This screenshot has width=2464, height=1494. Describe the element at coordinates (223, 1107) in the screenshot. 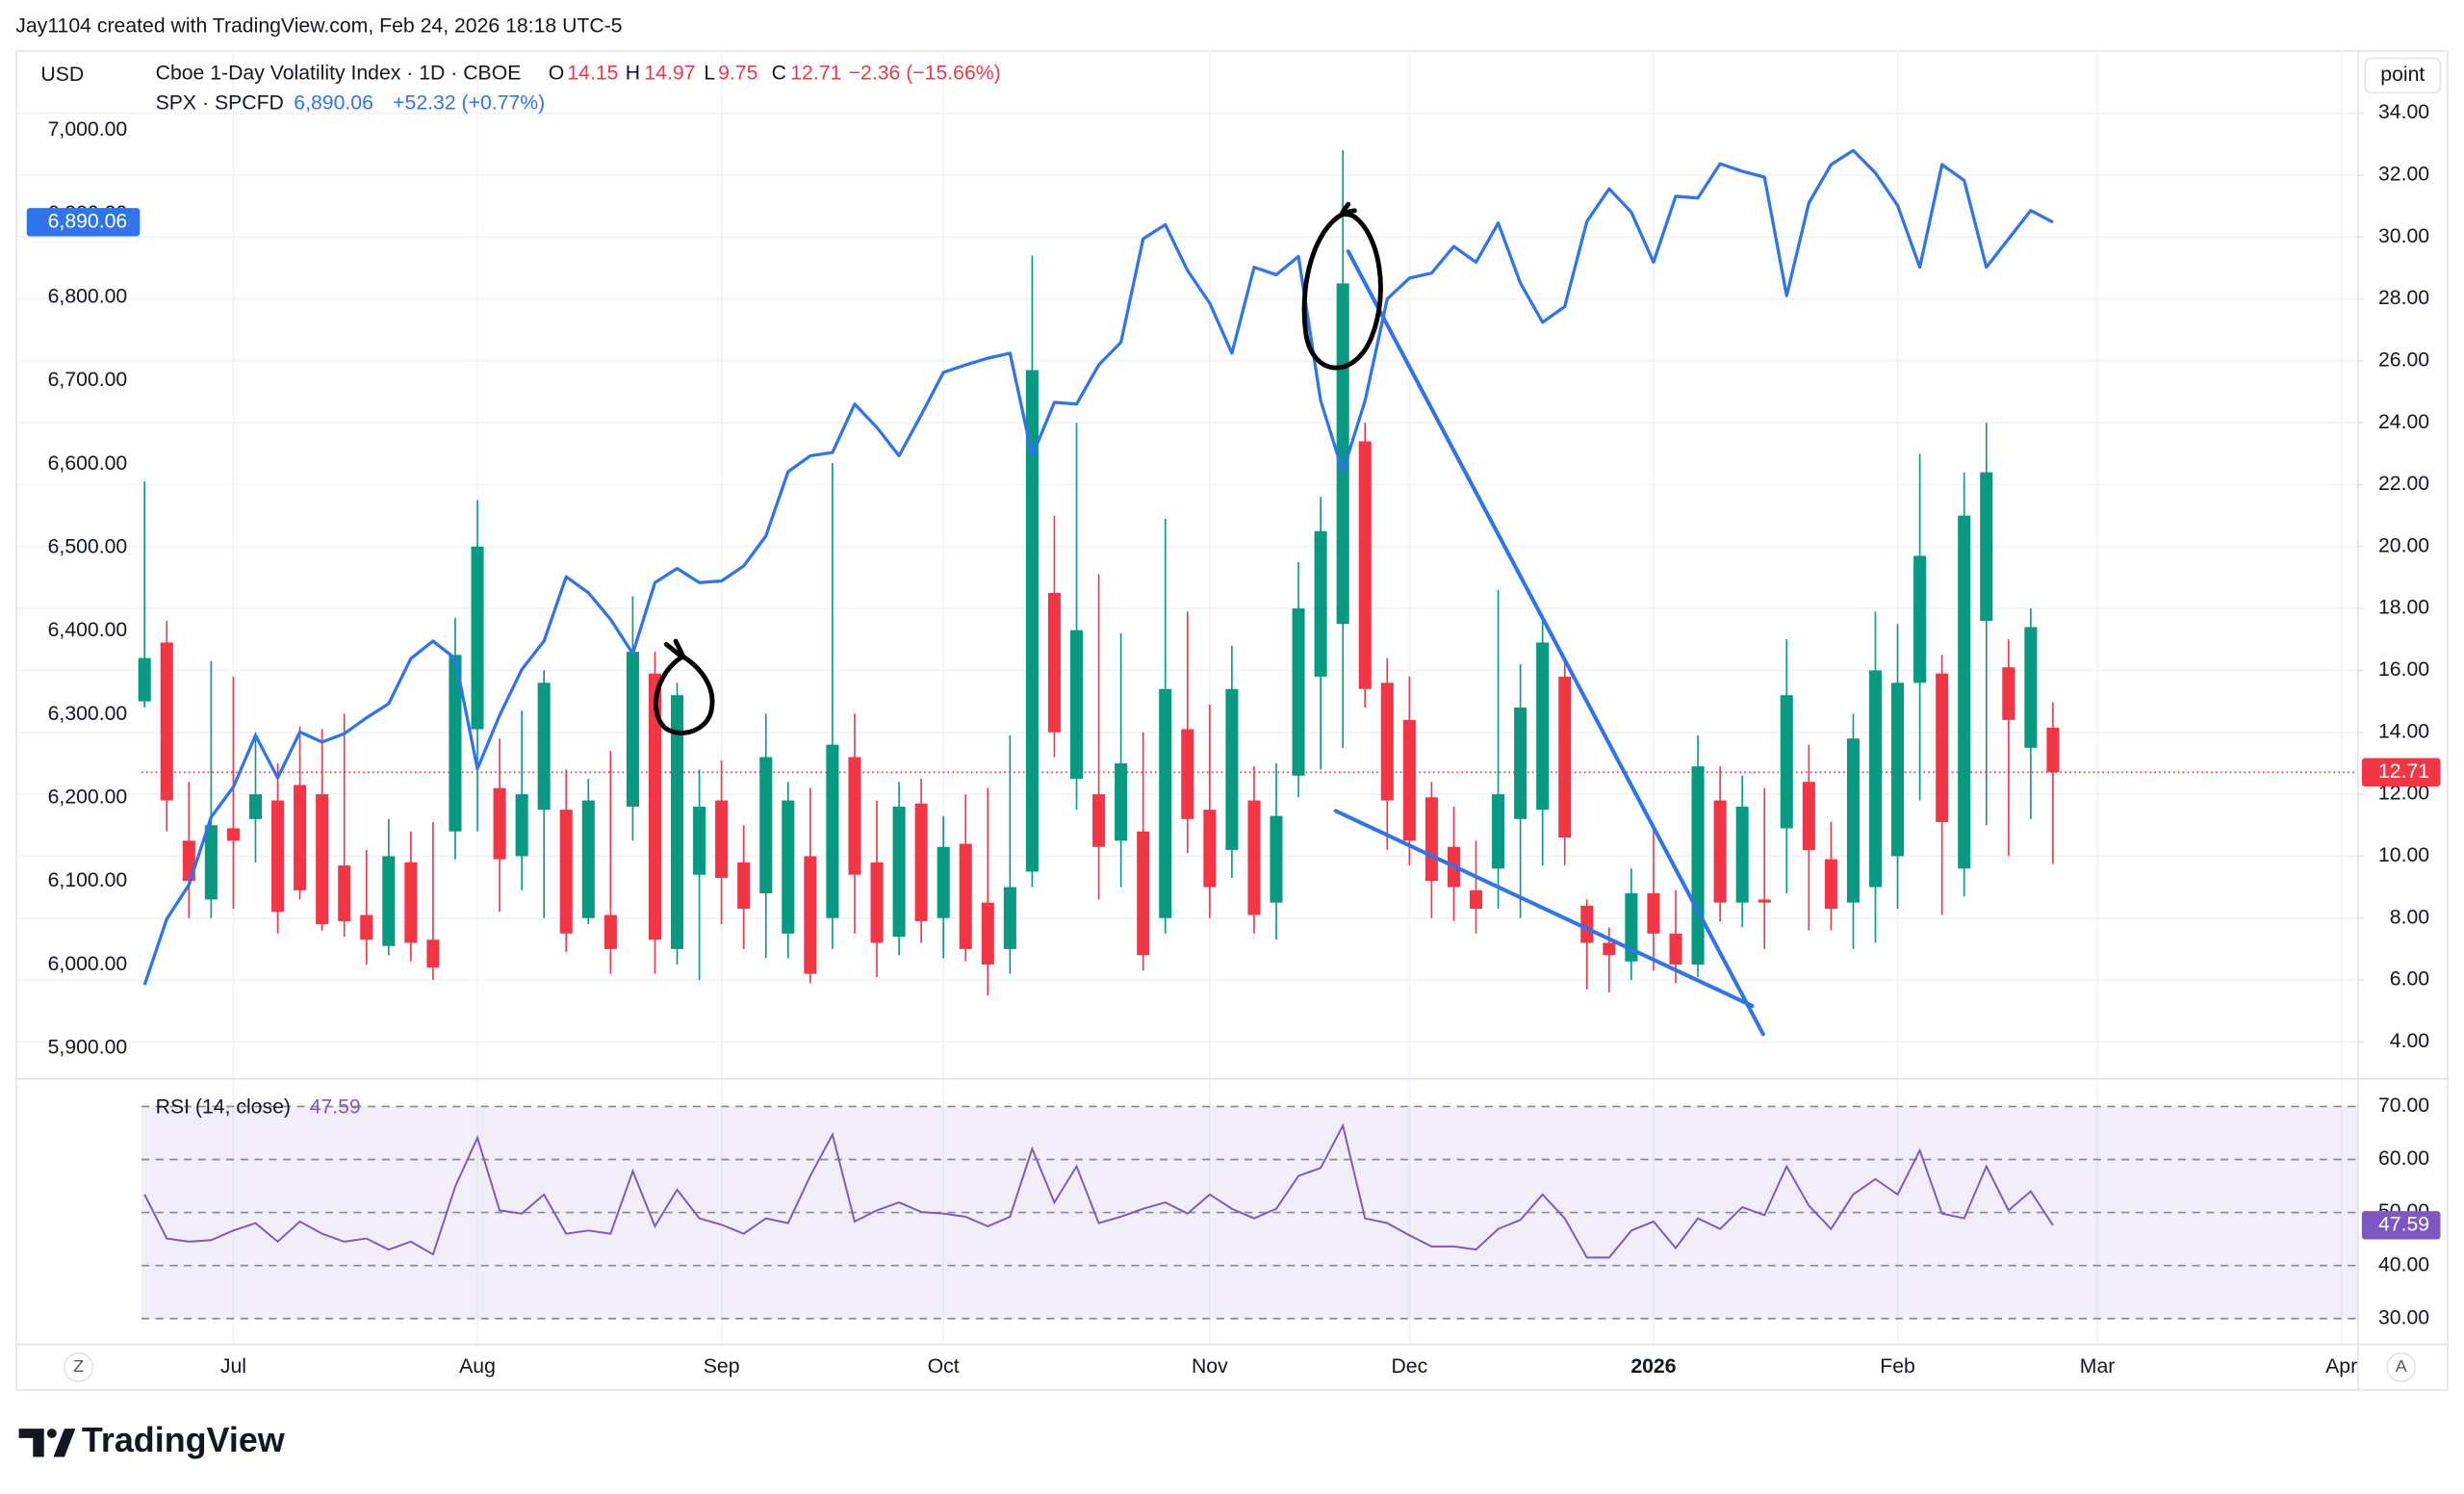

I see `indicator-name: RSI (14, close)` at that location.